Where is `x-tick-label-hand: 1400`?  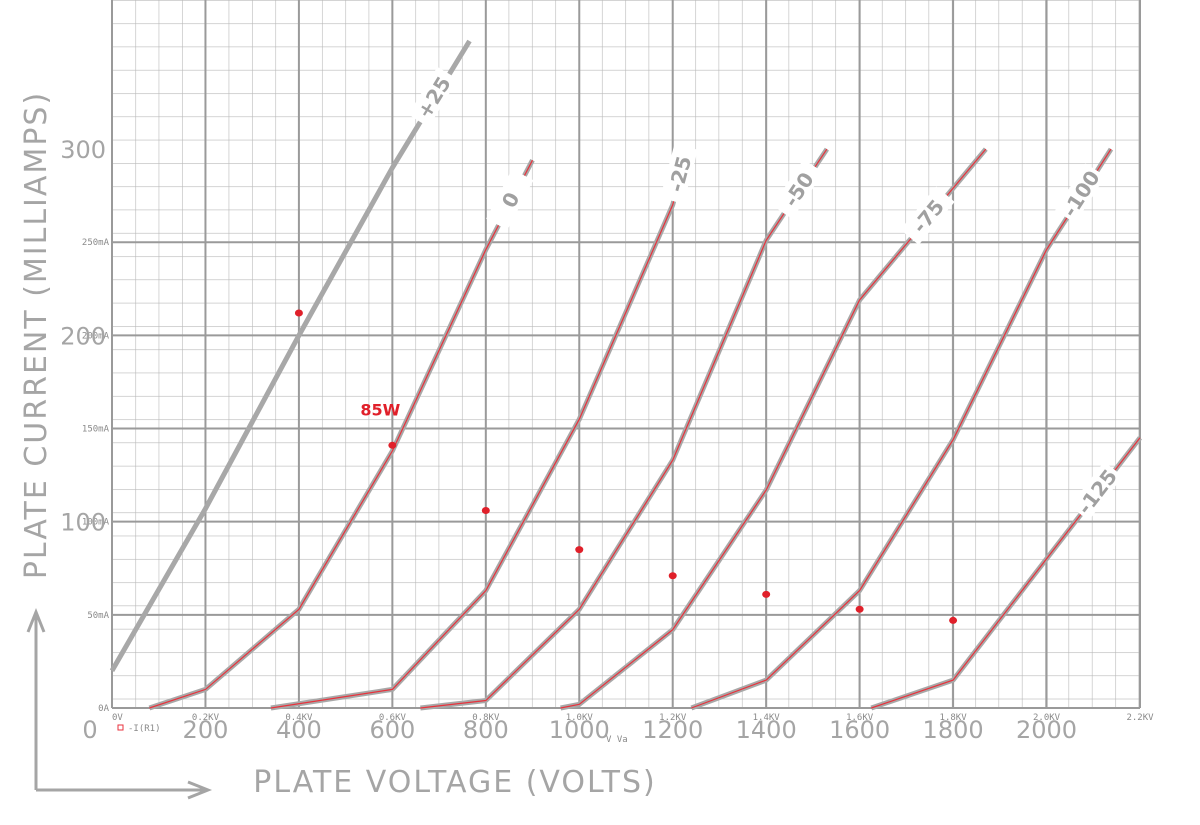
x-tick-label-hand: 1400 is located at coordinates (766, 730).